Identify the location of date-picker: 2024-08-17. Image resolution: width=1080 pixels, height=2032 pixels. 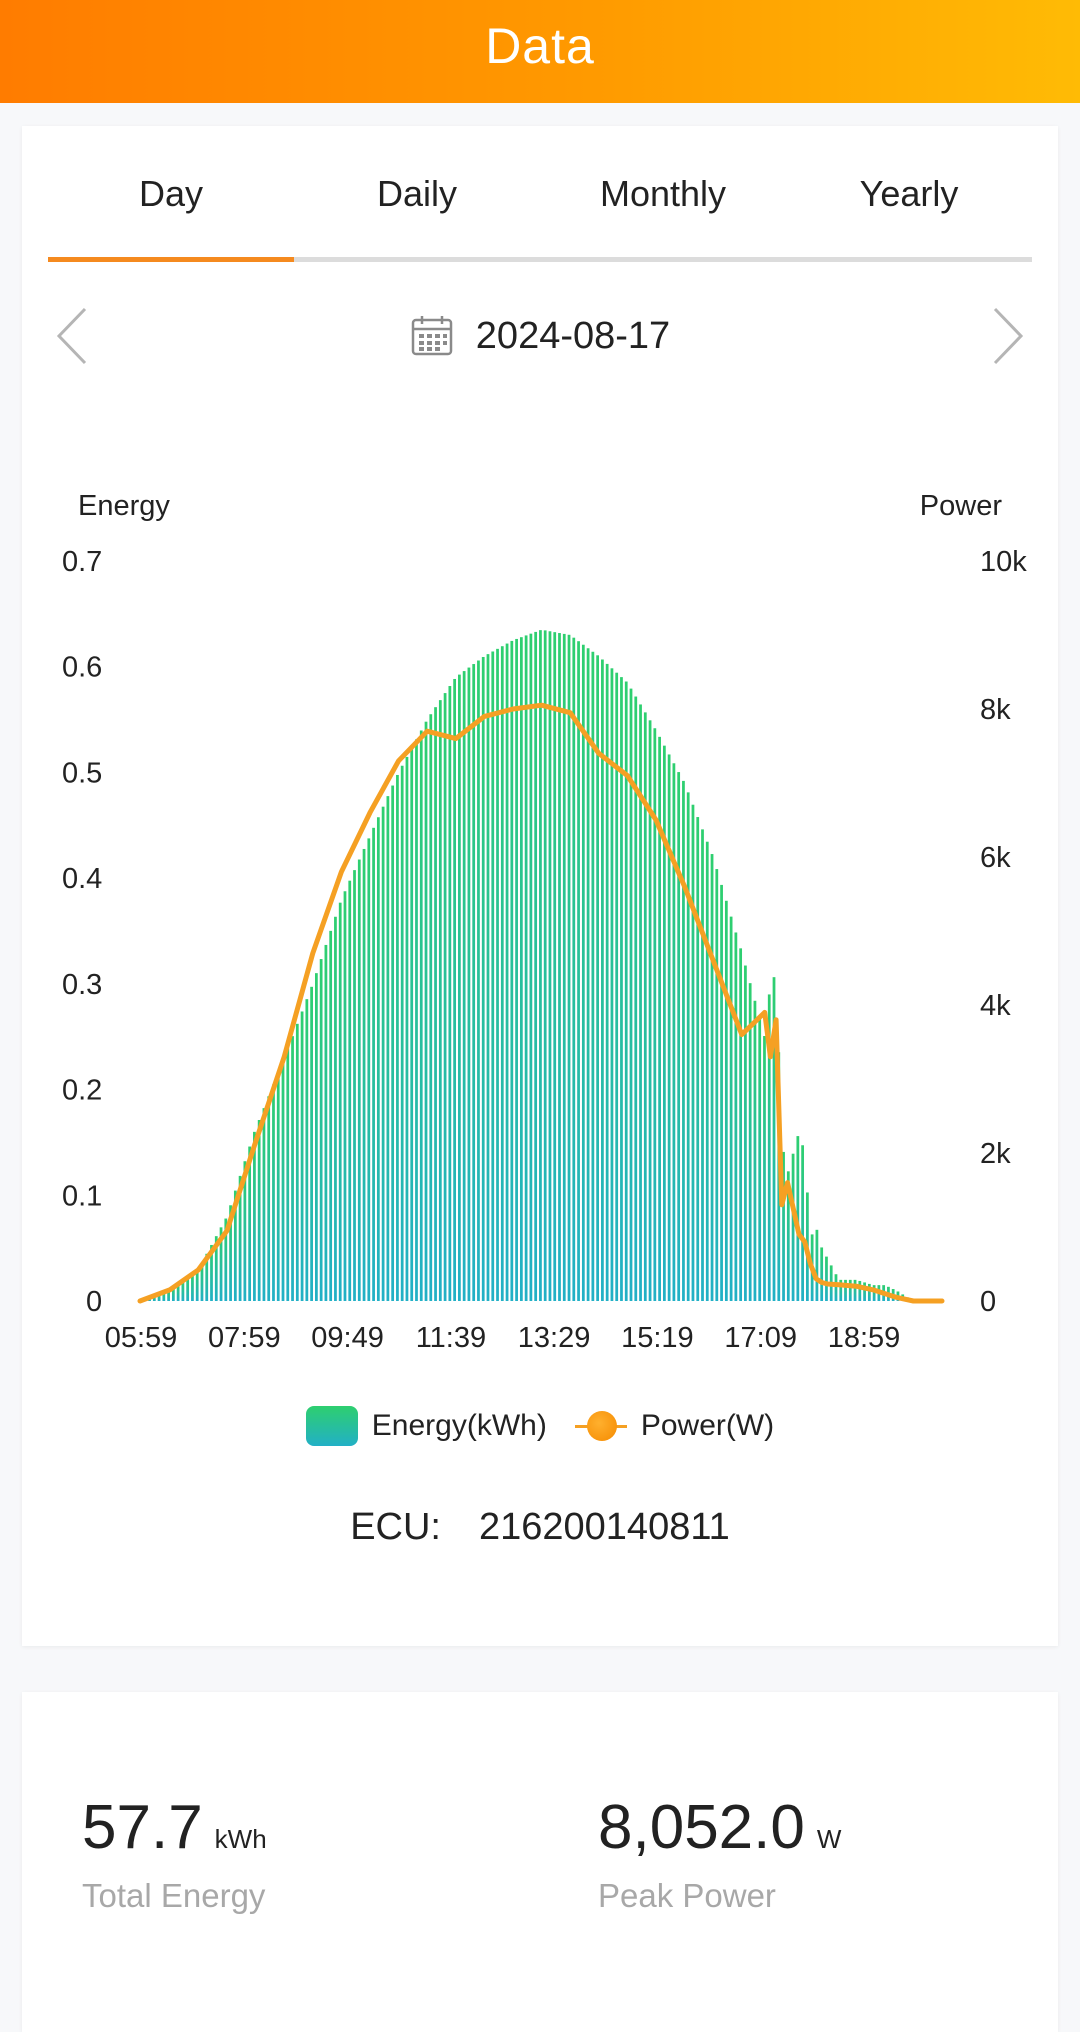
(540, 336).